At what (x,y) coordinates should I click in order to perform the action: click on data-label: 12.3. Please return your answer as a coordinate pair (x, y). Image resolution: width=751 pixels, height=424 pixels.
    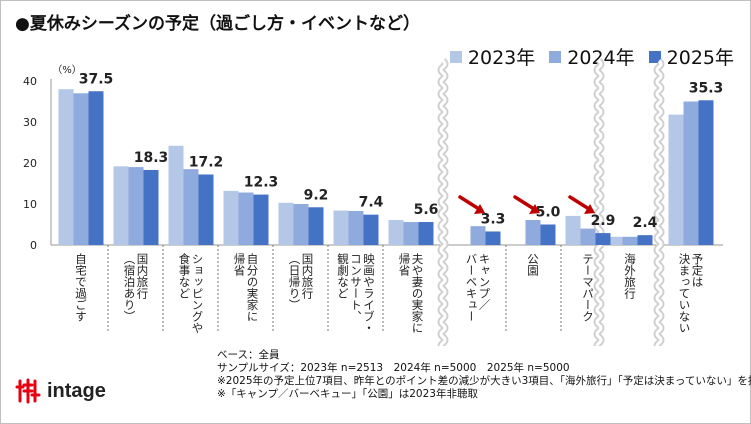
    Looking at the image, I should click on (261, 183).